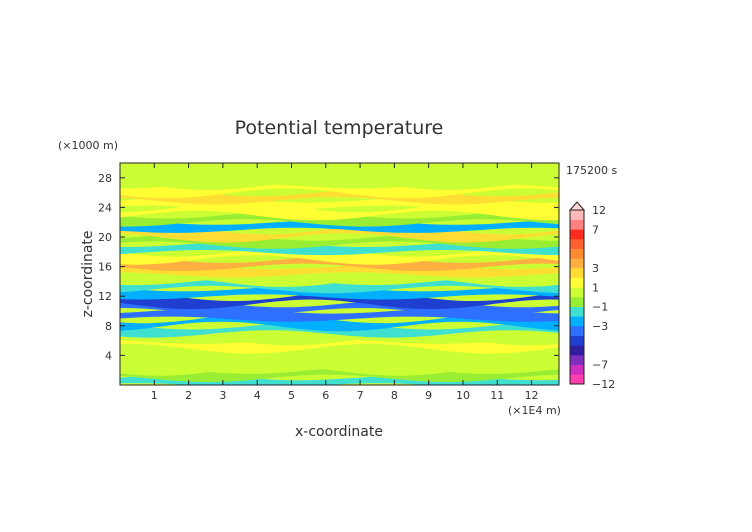 This screenshot has height=532, width=752. Describe the element at coordinates (497, 395) in the screenshot. I see `x-tick-label: 11` at that location.